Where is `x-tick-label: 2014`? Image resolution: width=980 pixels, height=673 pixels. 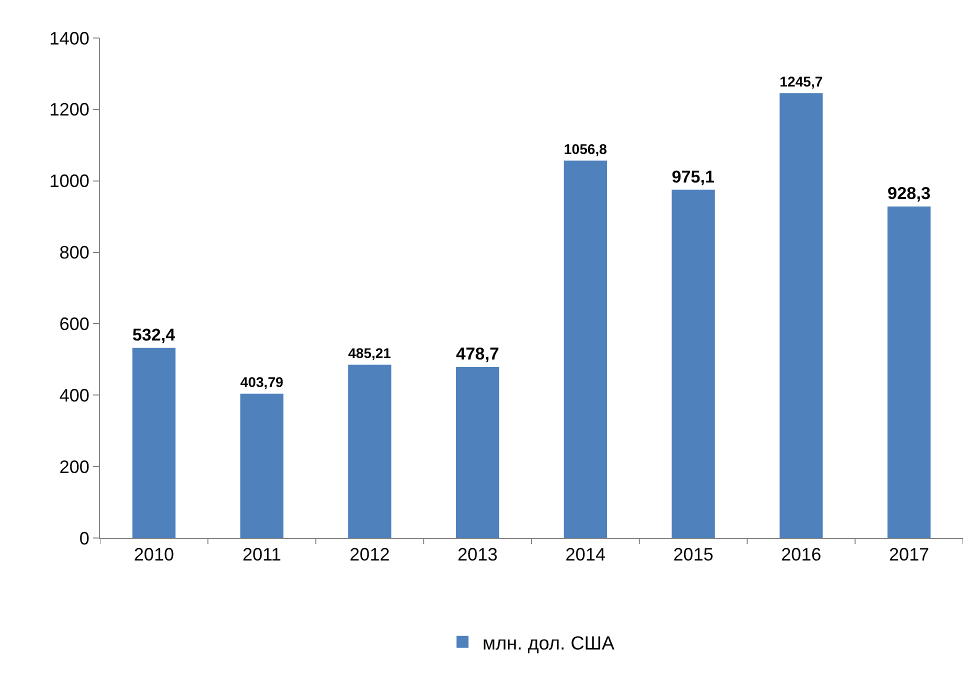
x-tick-label: 2014 is located at coordinates (585, 554).